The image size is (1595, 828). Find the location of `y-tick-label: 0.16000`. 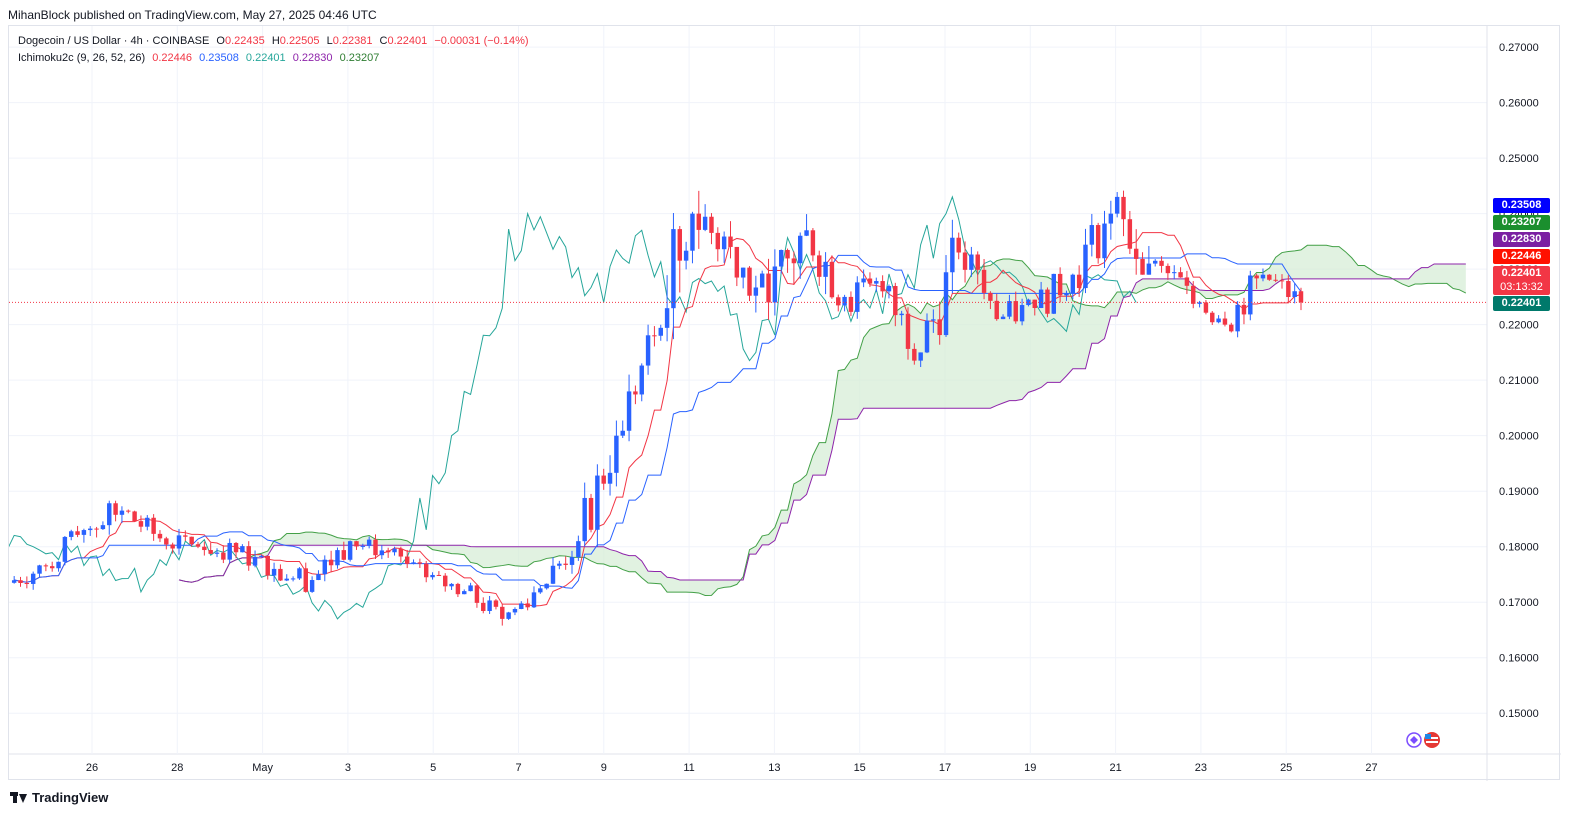

y-tick-label: 0.16000 is located at coordinates (1519, 659).